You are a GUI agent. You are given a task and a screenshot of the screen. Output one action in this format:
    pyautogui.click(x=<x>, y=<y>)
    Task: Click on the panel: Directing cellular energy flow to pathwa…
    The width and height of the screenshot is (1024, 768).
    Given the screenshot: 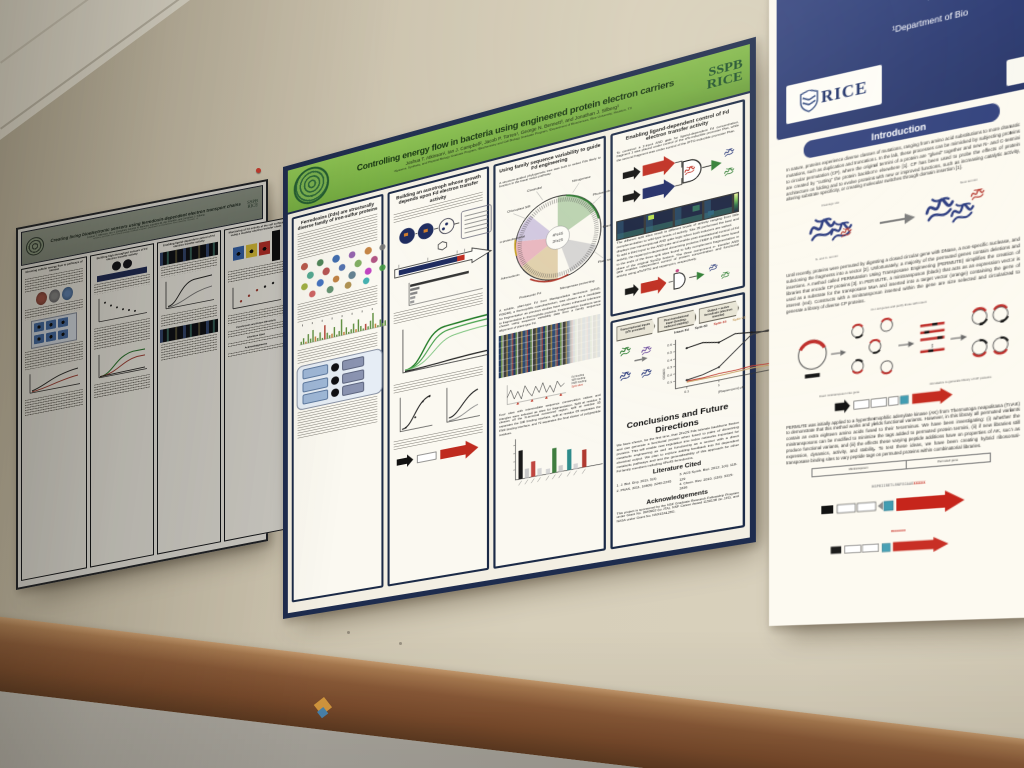 What is the action you would take?
    pyautogui.click(x=54, y=419)
    